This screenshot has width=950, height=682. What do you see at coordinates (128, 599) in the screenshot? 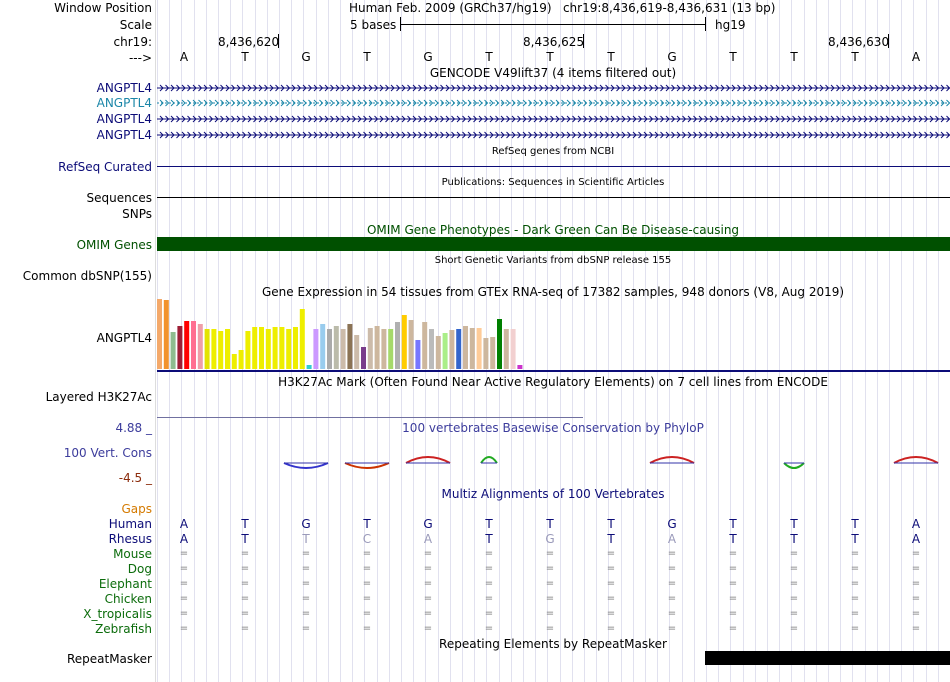
I see `species-label: Chicken` at bounding box center [128, 599].